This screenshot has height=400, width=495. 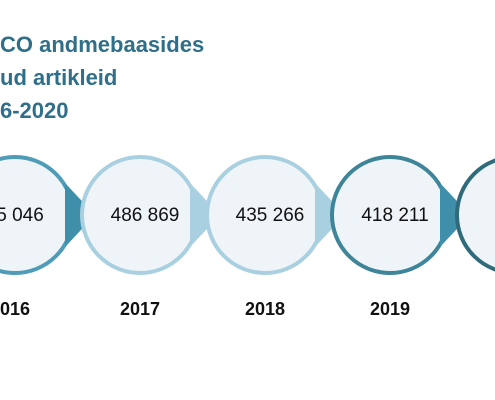 I want to click on node-year: 2017, so click(x=140, y=309).